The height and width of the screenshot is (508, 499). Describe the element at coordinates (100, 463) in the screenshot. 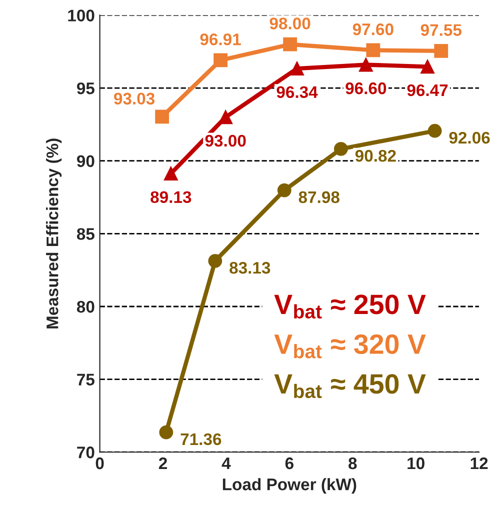

I see `x-tick-label: 0` at that location.